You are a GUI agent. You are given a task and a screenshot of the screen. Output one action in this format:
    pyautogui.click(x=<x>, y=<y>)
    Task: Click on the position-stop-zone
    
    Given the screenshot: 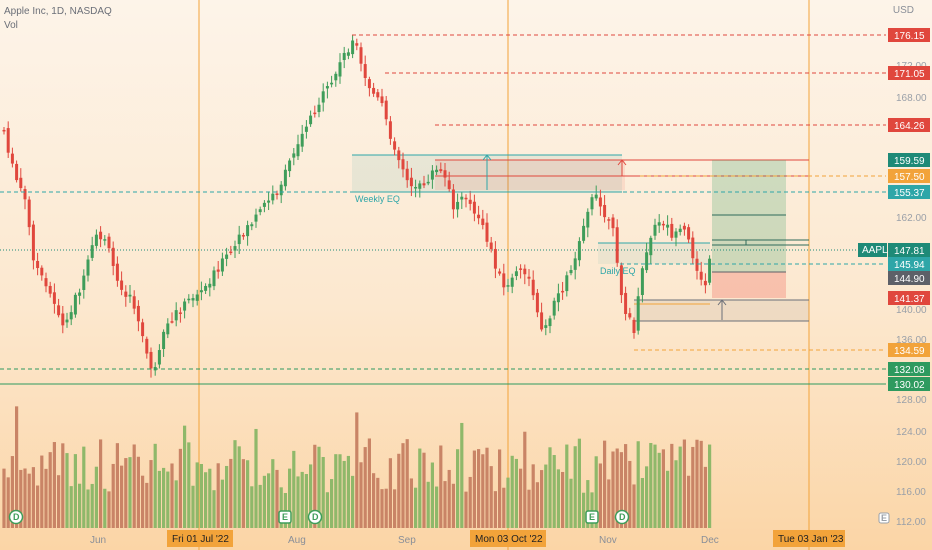 What is the action you would take?
    pyautogui.click(x=749, y=285)
    